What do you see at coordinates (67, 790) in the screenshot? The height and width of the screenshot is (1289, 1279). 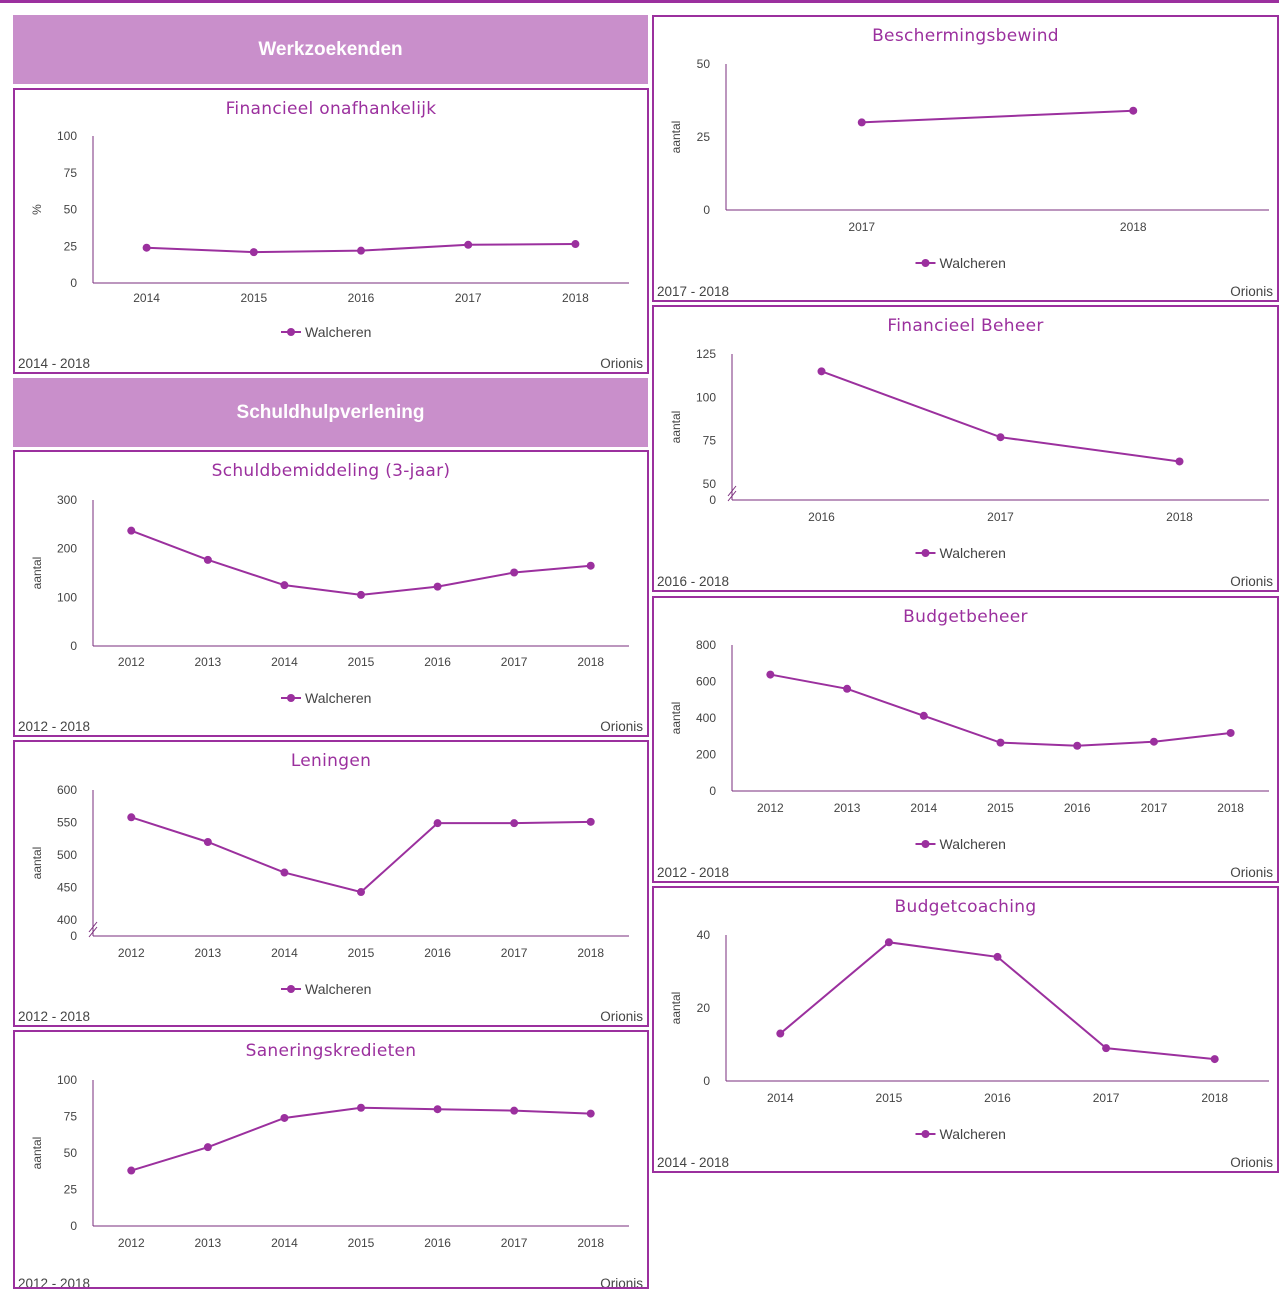 I see `y-tick-label: 600` at bounding box center [67, 790].